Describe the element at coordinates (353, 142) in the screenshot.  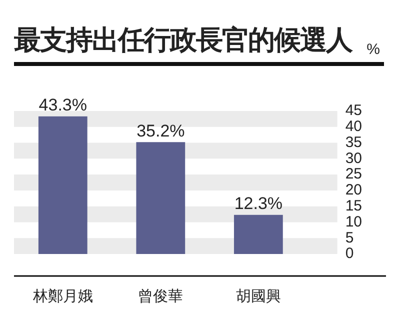
I see `y-tick-label: 35` at that location.